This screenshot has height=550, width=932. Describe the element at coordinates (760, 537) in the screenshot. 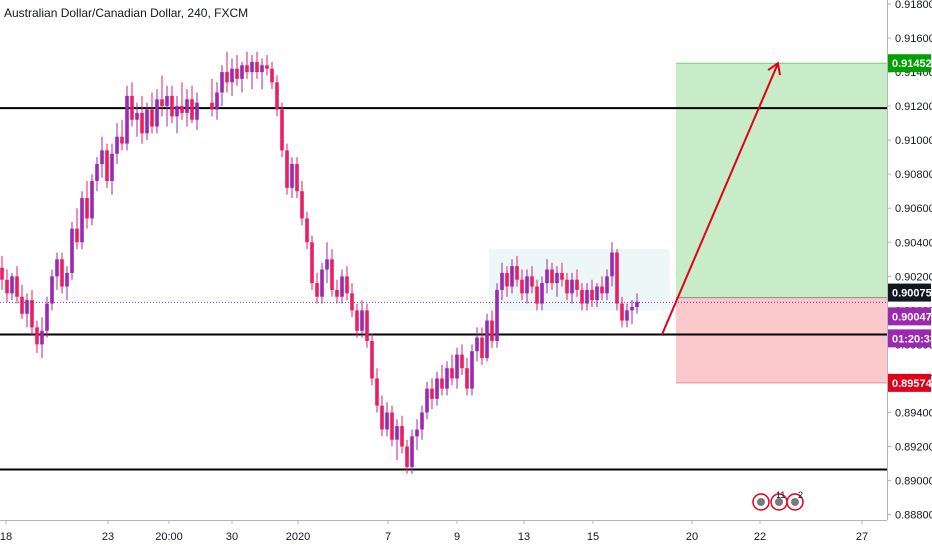

I see `x-tick-label: 22` at that location.